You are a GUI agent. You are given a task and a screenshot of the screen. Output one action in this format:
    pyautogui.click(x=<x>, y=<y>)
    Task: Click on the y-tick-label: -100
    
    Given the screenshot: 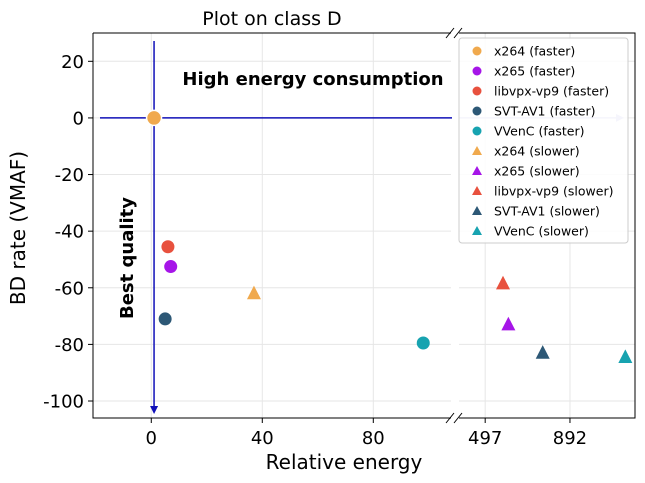 What is the action you would take?
    pyautogui.click(x=63, y=402)
    